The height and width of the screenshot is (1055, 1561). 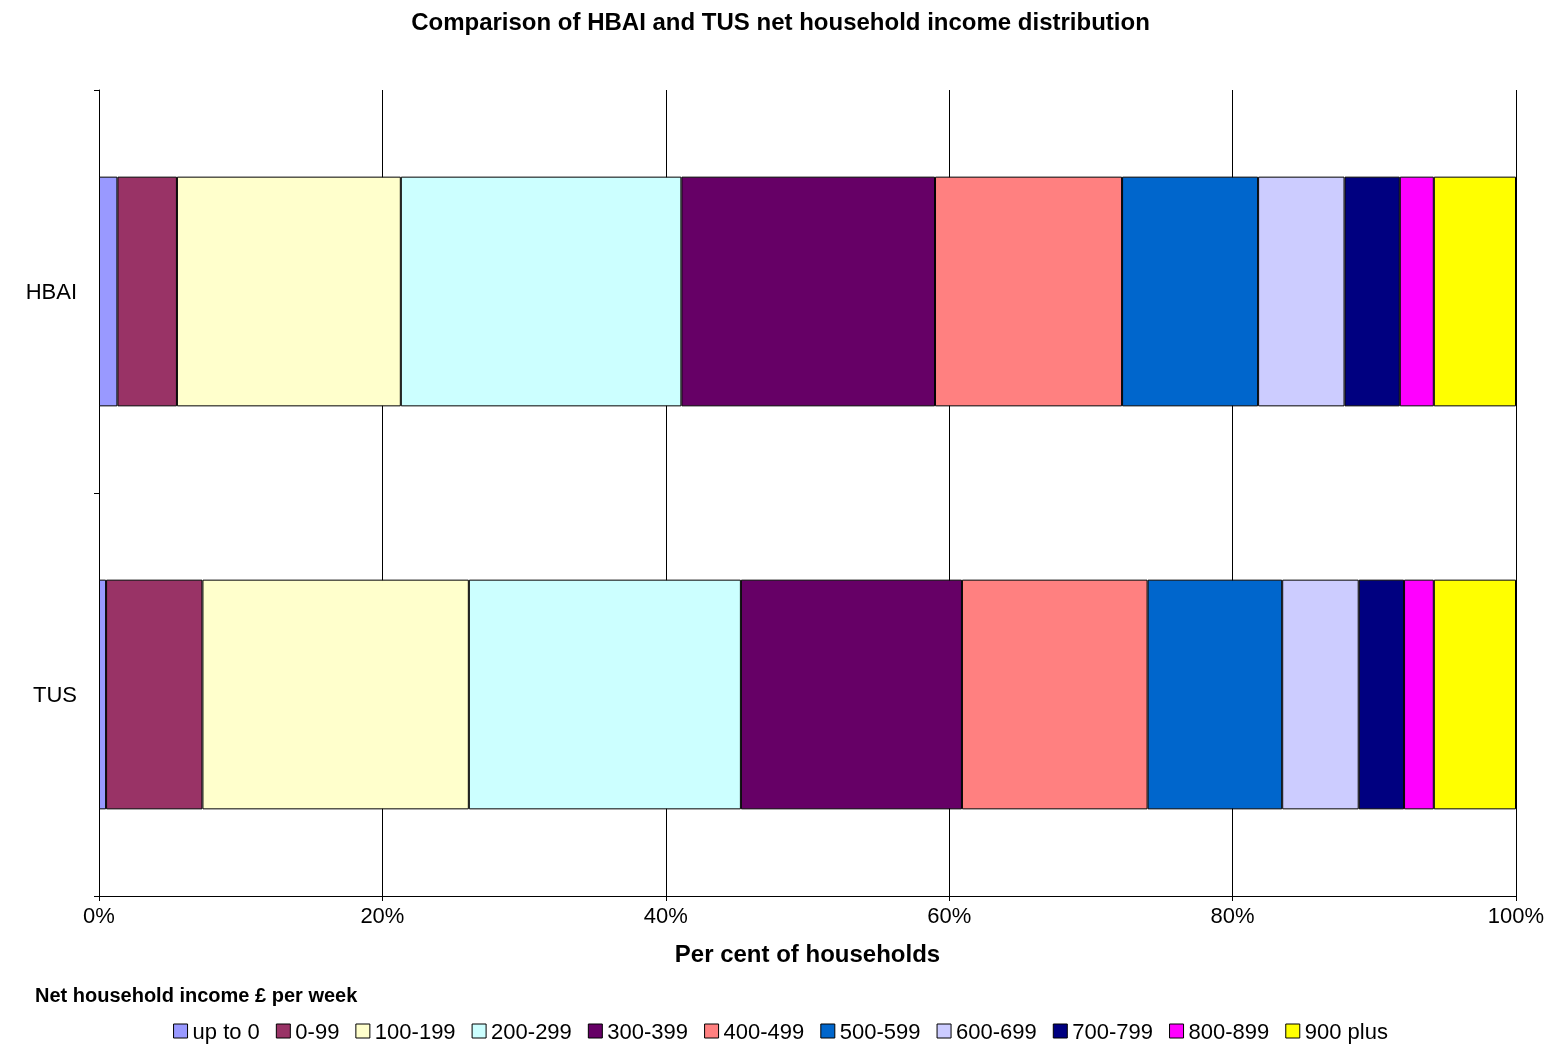 I want to click on legend-label: 400-499, so click(x=764, y=1031).